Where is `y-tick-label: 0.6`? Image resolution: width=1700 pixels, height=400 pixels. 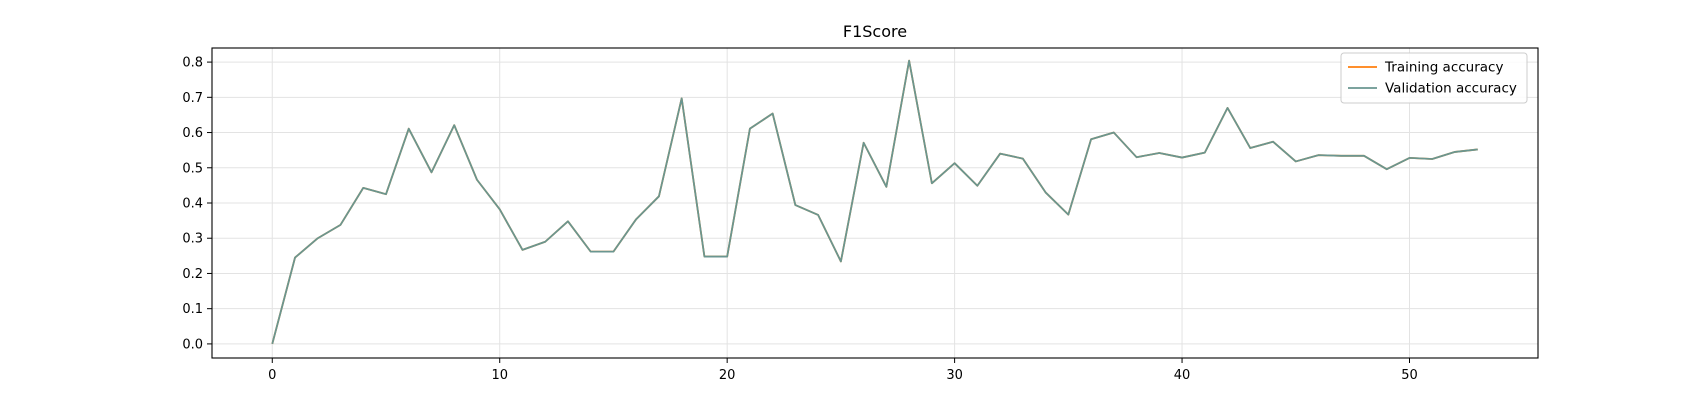 y-tick-label: 0.6 is located at coordinates (192, 133).